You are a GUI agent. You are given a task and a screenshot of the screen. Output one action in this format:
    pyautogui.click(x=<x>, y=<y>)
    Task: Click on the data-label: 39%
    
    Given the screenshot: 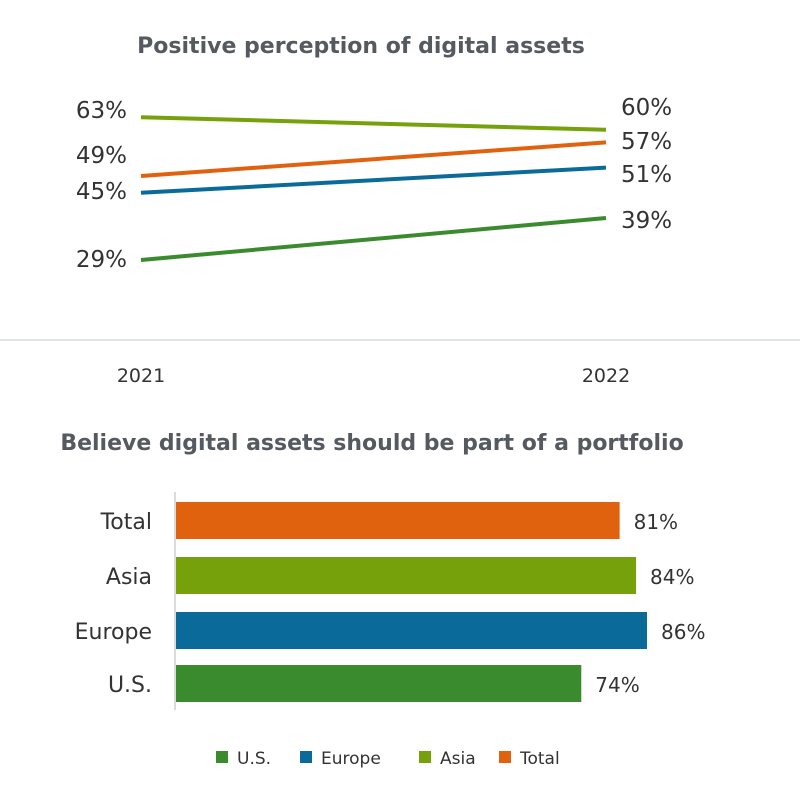 What is the action you would take?
    pyautogui.click(x=646, y=221)
    